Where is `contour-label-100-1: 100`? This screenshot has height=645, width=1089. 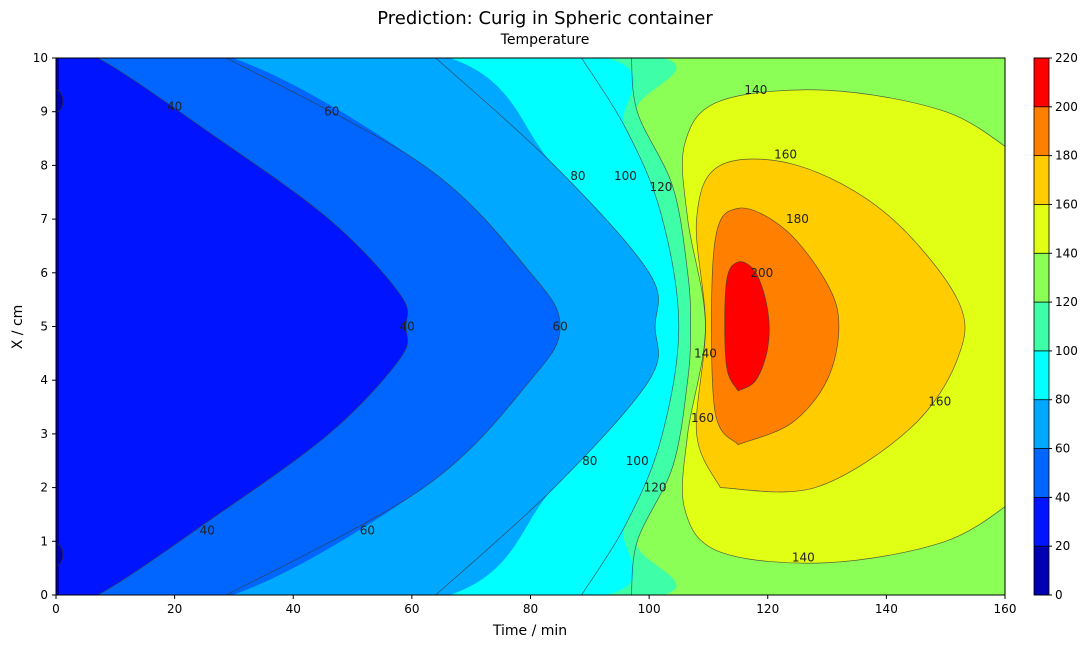
contour-label-100-1: 100 is located at coordinates (637, 461).